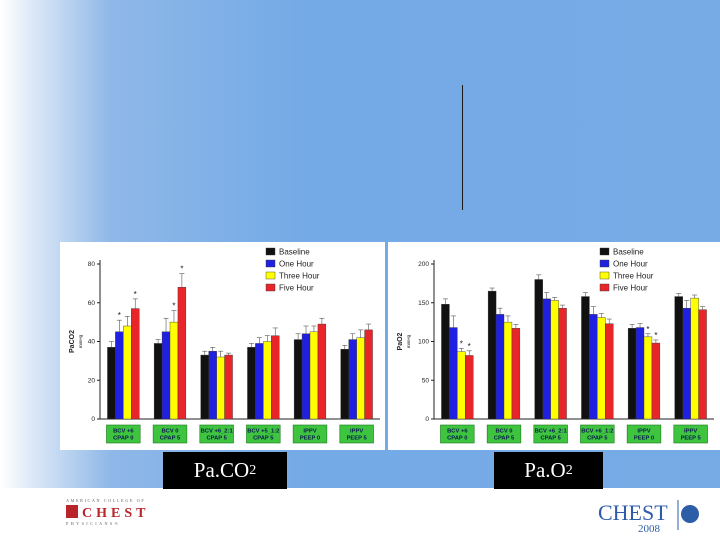 The width and height of the screenshot is (720, 540). I want to click on acc-logo-top-text: AMERICAN COLLEGE OF, so click(105, 500).